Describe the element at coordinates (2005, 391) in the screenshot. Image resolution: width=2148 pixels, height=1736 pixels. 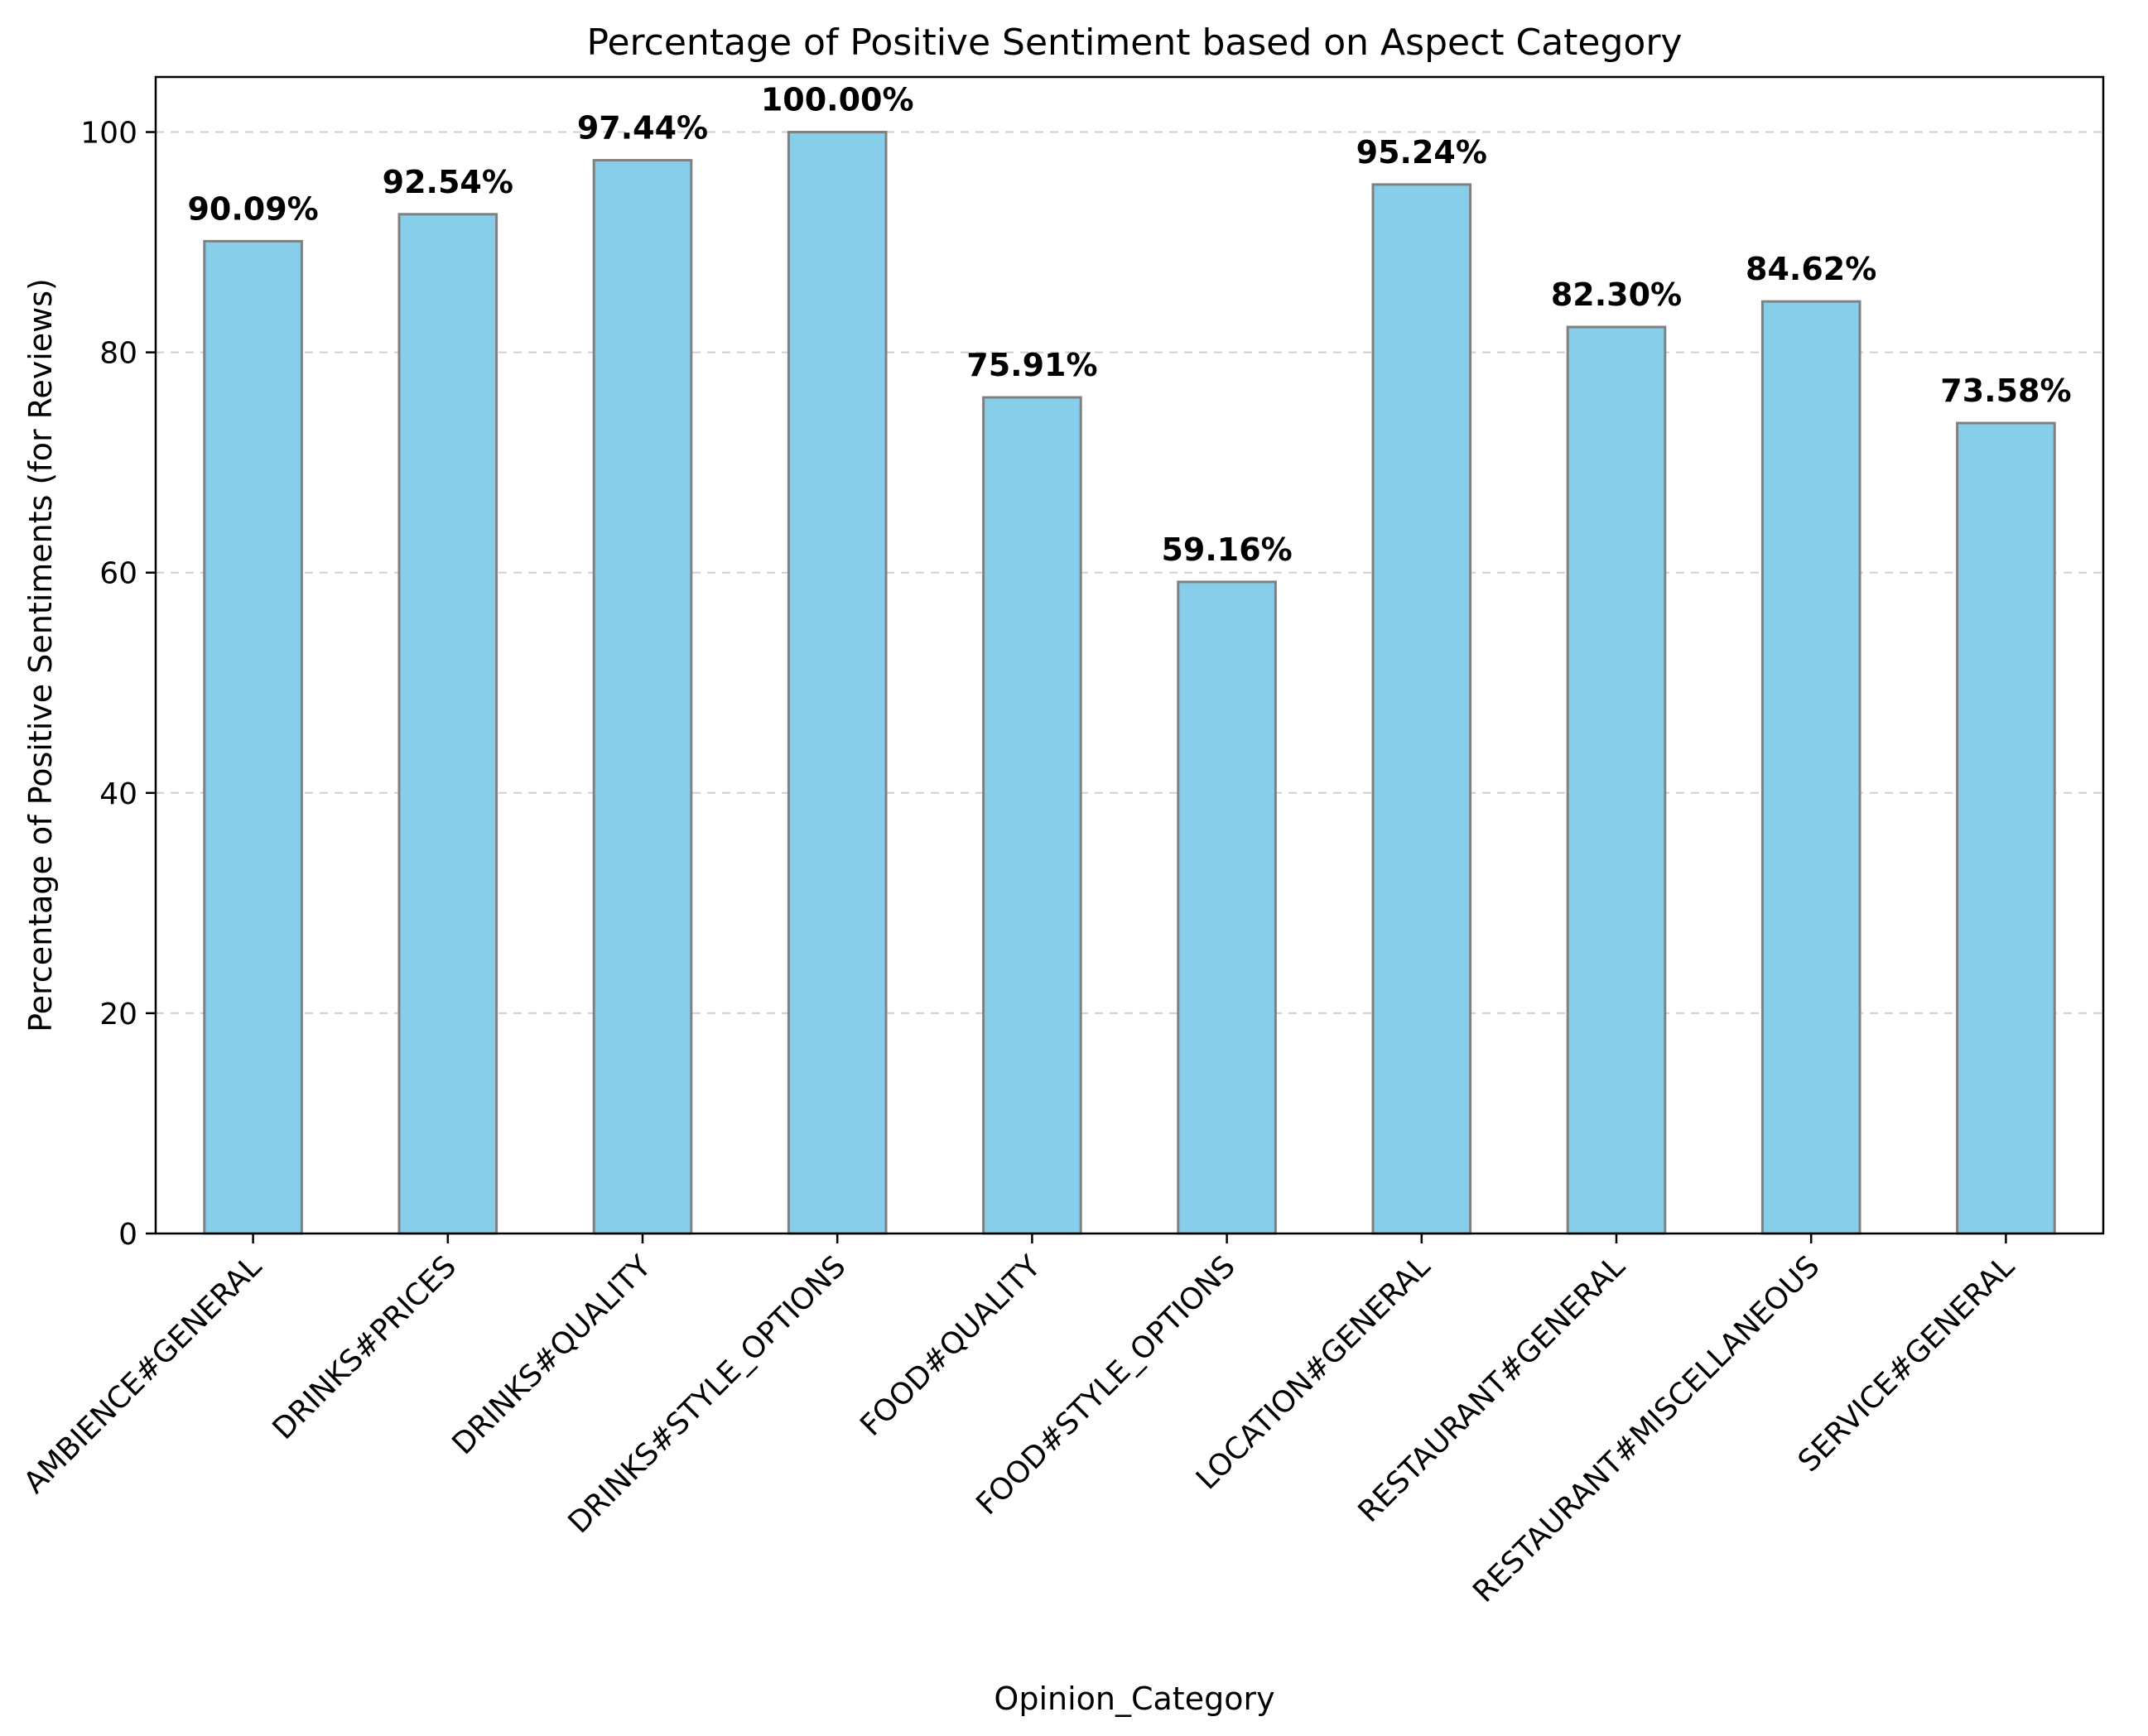
I see `data-label: 73.58%` at that location.